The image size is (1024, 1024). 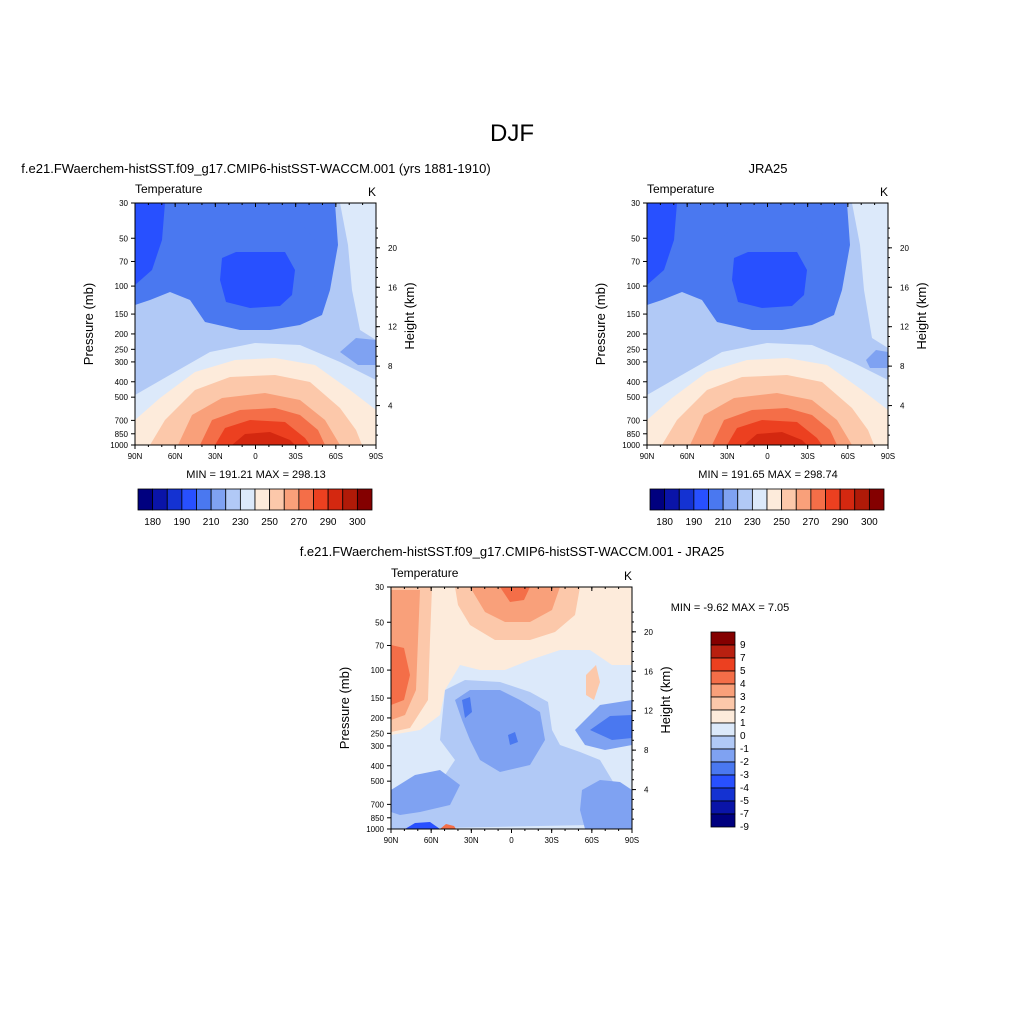 What do you see at coordinates (744, 762) in the screenshot?
I see `colorbar-label: -2` at bounding box center [744, 762].